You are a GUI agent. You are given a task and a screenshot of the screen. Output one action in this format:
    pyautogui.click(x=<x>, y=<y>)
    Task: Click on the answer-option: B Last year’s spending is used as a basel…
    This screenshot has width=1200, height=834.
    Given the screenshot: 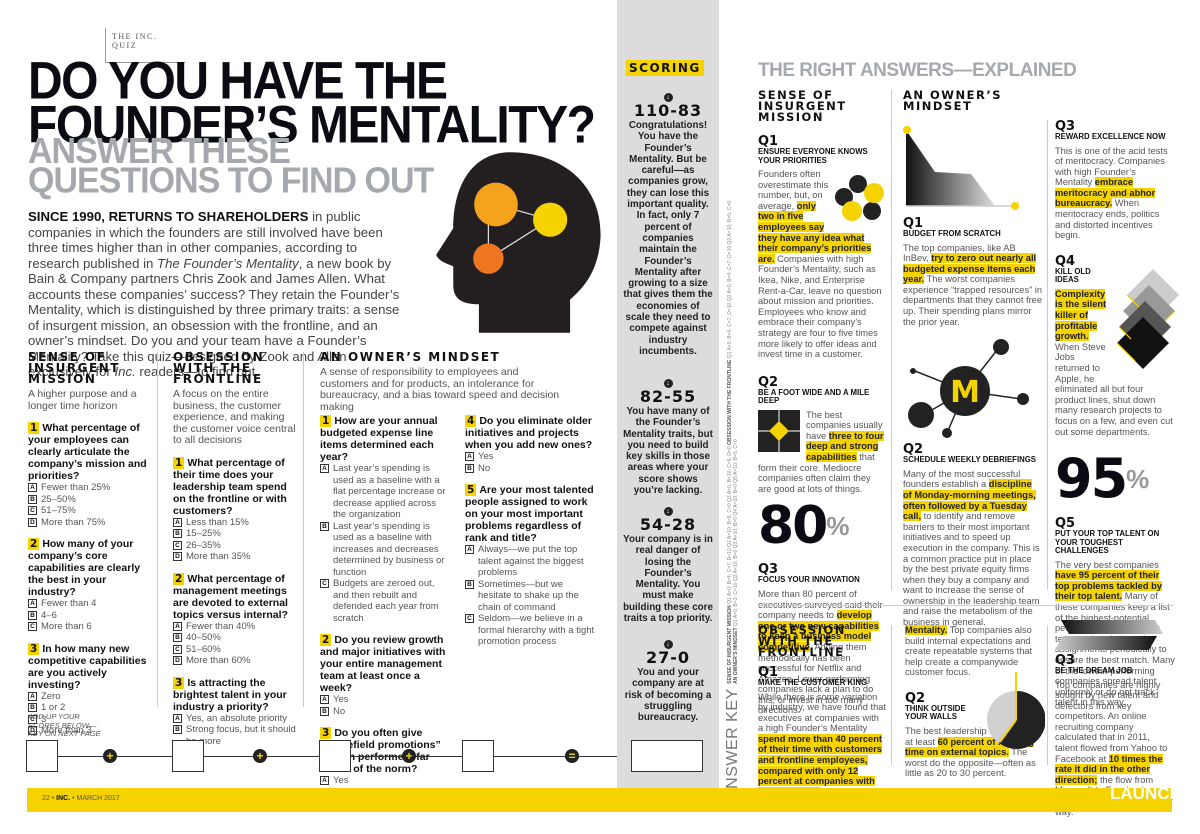 What is the action you would take?
    pyautogui.click(x=385, y=550)
    